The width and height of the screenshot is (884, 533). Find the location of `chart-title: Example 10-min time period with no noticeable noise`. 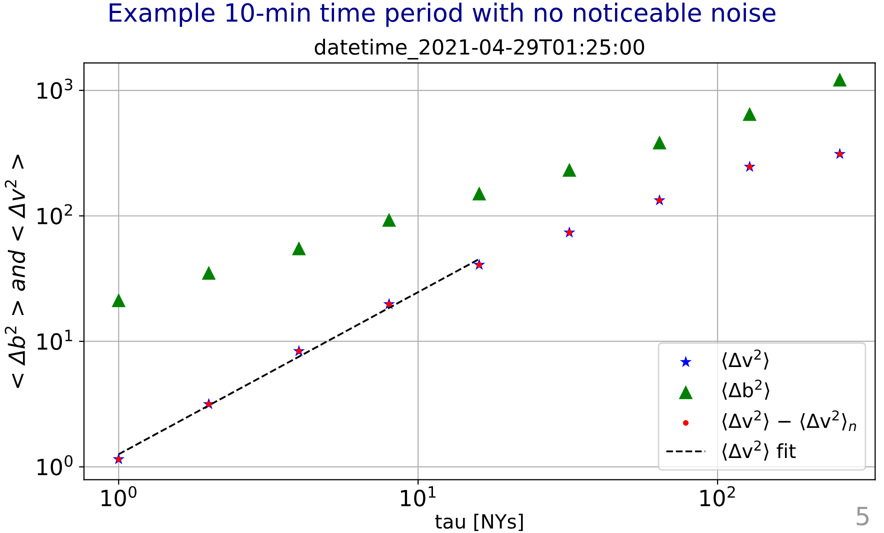

chart-title: Example 10-min time period with no noticeable noise is located at coordinates (443, 14).